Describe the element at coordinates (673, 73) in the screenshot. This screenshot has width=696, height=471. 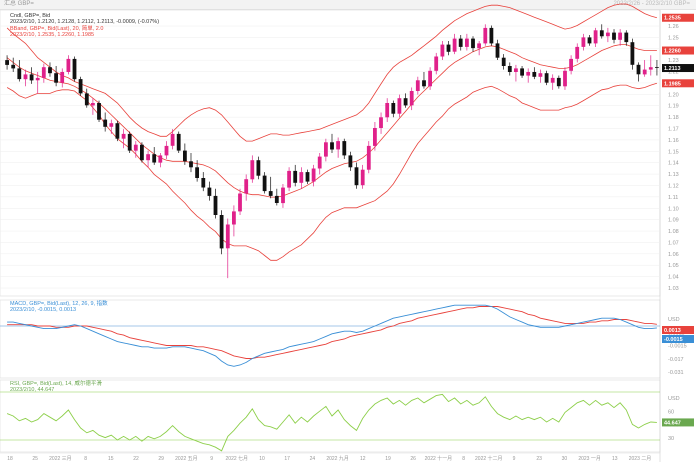
I see `price-tick-label: 1.22` at that location.